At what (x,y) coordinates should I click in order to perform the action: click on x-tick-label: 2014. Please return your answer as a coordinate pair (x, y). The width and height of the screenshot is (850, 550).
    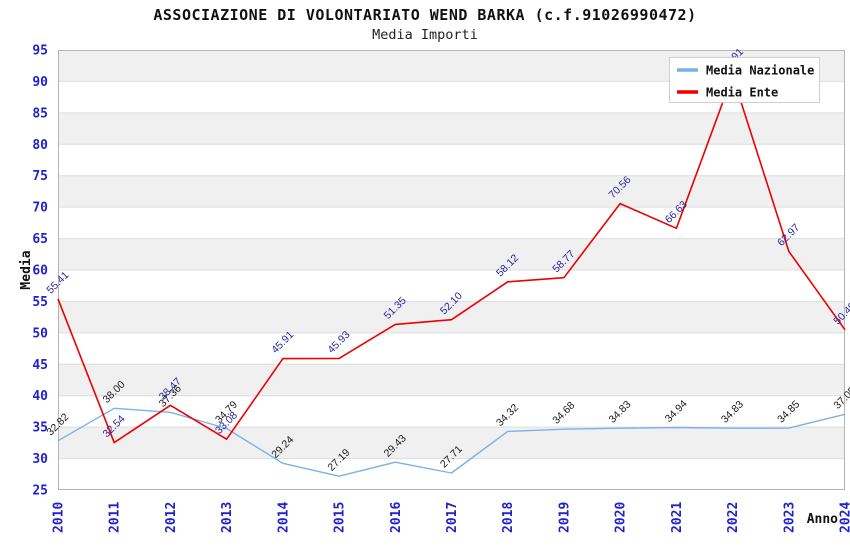
    Looking at the image, I should click on (283, 517).